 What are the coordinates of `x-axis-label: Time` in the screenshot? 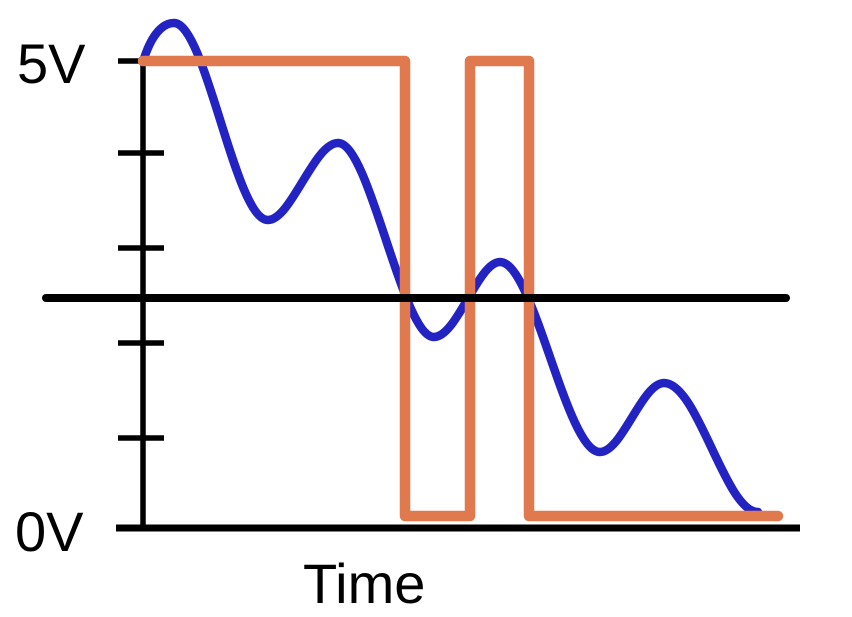 It's located at (364, 583).